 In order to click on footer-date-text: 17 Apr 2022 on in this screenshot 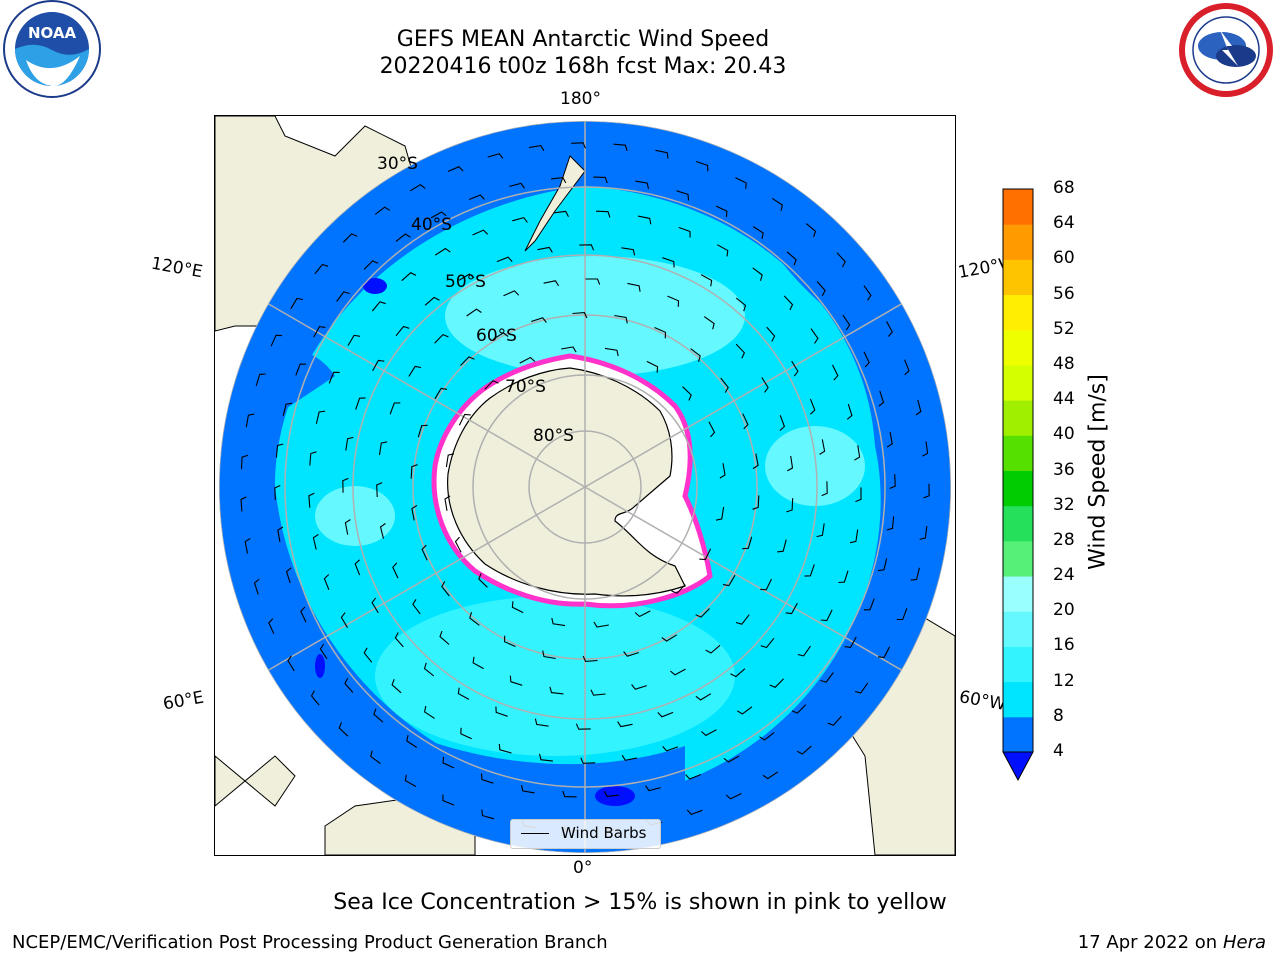, I will do `click(1150, 942)`.